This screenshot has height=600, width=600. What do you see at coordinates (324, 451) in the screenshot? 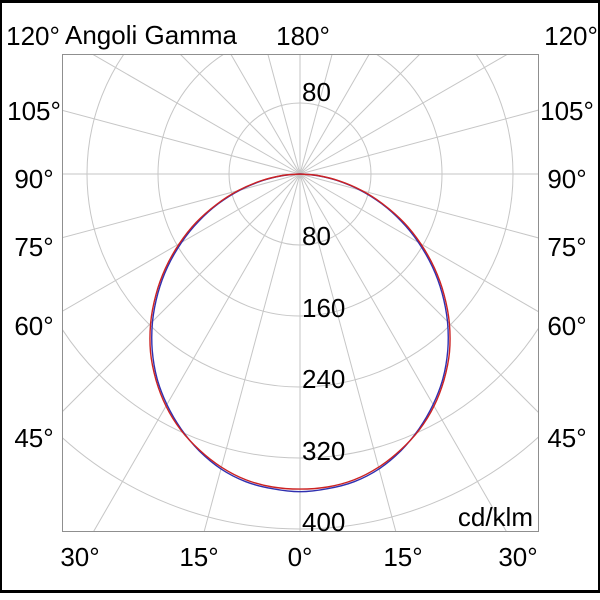
I see `radial-value-320: 320` at bounding box center [324, 451].